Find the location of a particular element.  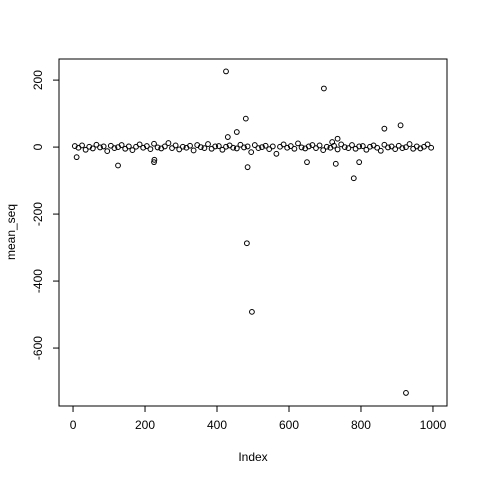

y-tick-label: -200 is located at coordinates (38, 214).